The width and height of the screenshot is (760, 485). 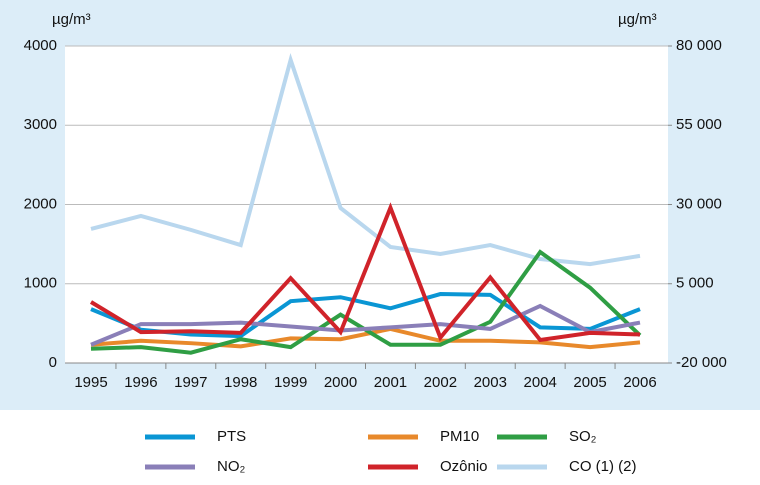 I want to click on legend-label: CO (1) (2), so click(x=603, y=466).